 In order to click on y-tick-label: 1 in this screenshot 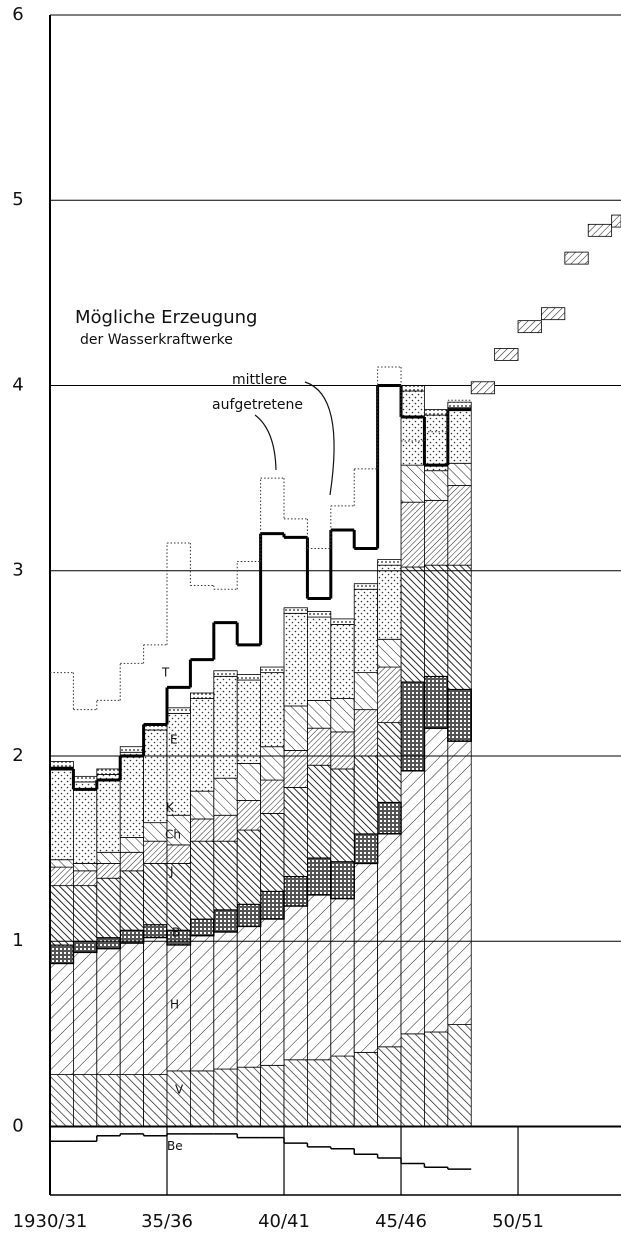, I will do `click(17, 940)`.